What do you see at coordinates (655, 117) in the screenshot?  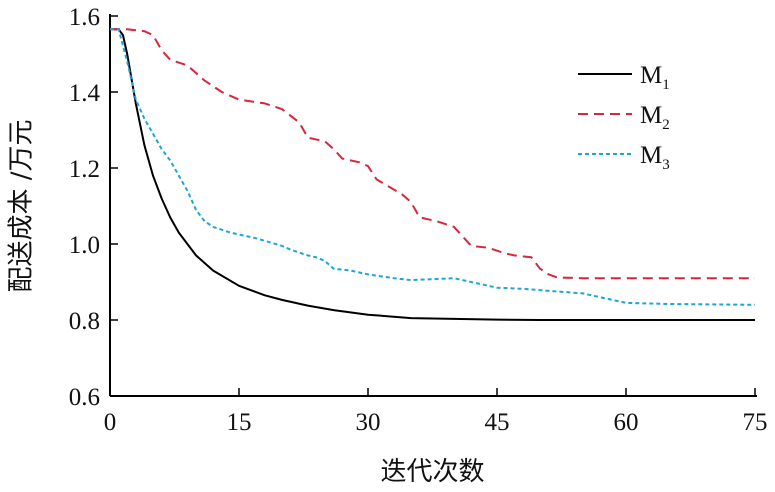 I see `legend-label-m2: M2` at bounding box center [655, 117].